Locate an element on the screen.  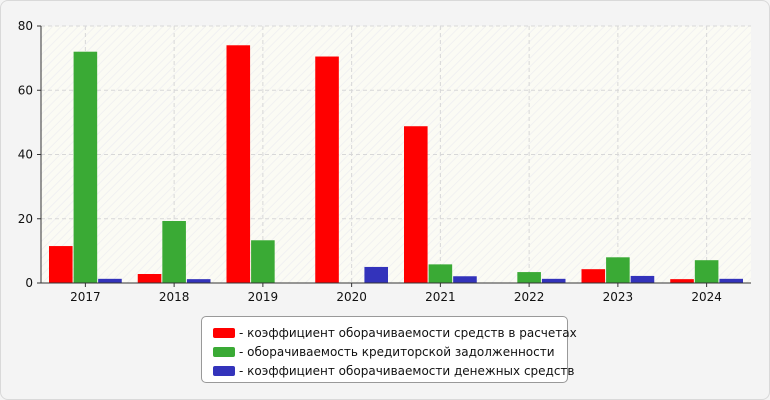
y-tick-label: 80 is located at coordinates (25, 26).